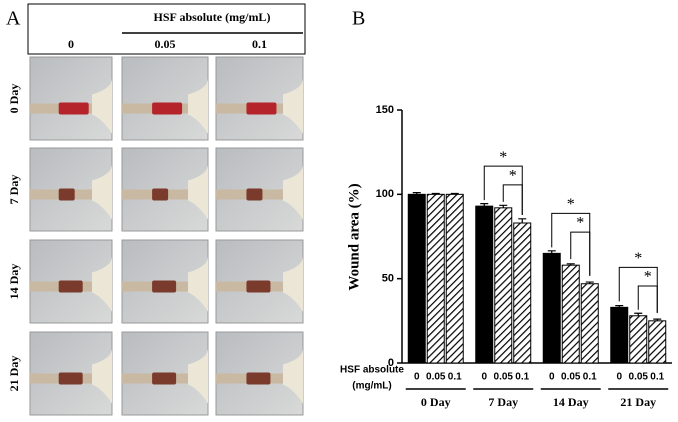 The image size is (678, 422). Describe the element at coordinates (385, 194) in the screenshot. I see `y-tick-label: 100` at that location.